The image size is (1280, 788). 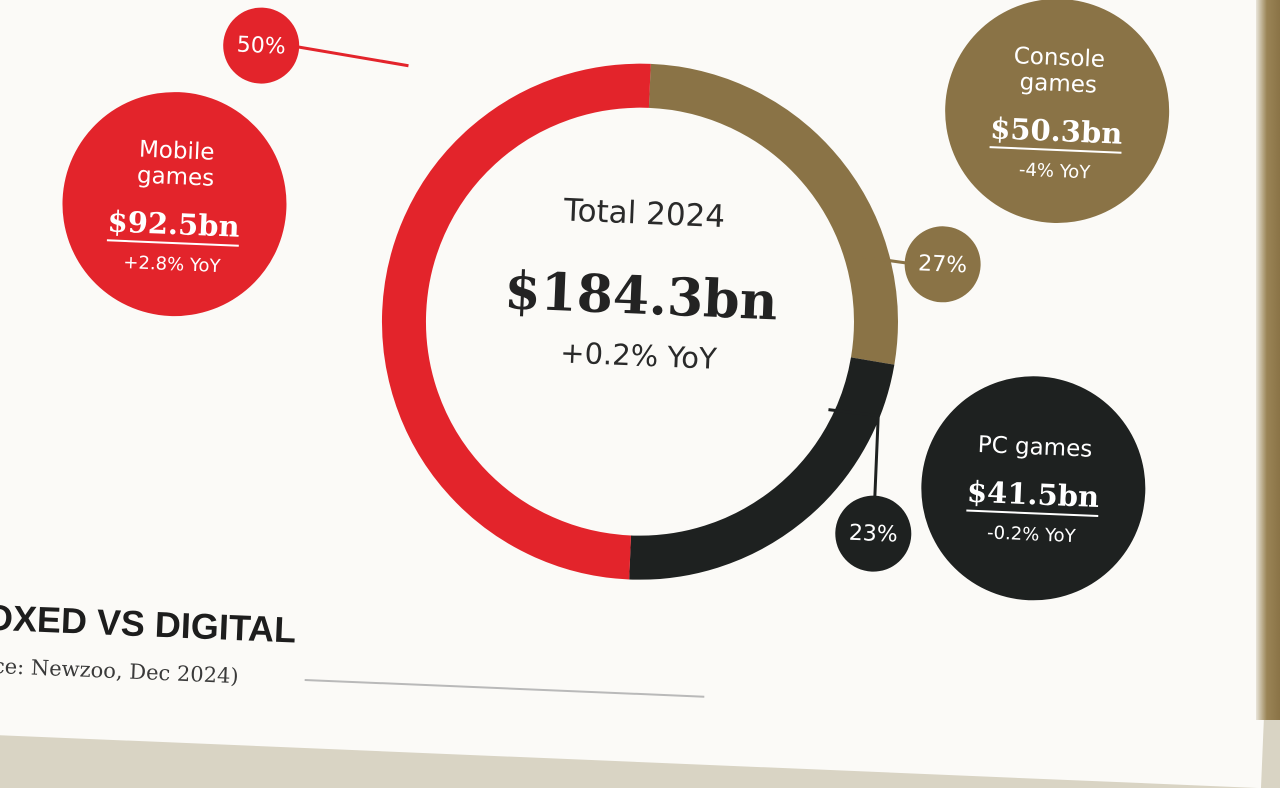 What do you see at coordinates (148, 624) in the screenshot?
I see `section-title: OXED VS DIGITAL` at bounding box center [148, 624].